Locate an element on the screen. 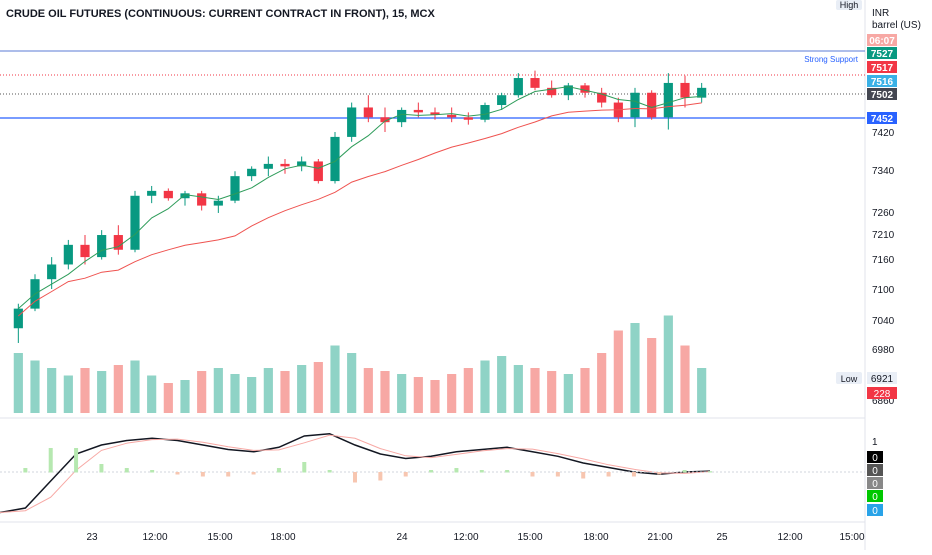  y-tick-label: 6980 is located at coordinates (883, 350).